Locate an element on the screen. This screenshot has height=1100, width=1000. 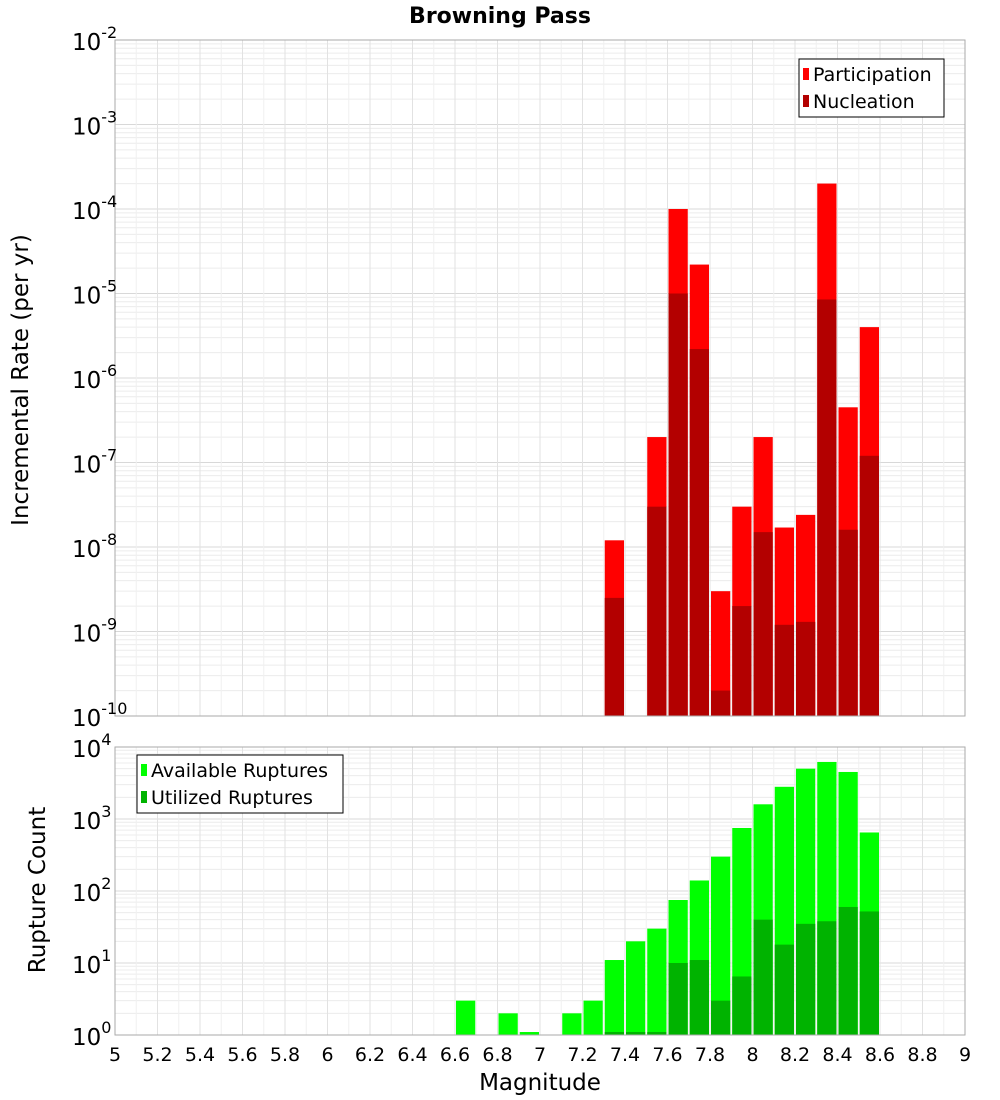
x-tick-label: 7.2 is located at coordinates (582, 1055).